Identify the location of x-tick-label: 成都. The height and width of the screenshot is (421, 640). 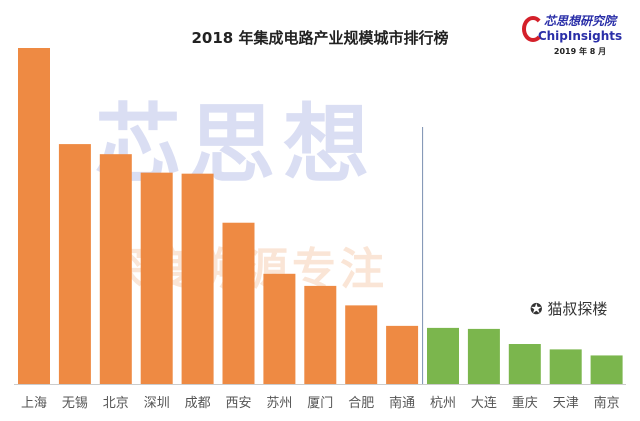
(198, 403).